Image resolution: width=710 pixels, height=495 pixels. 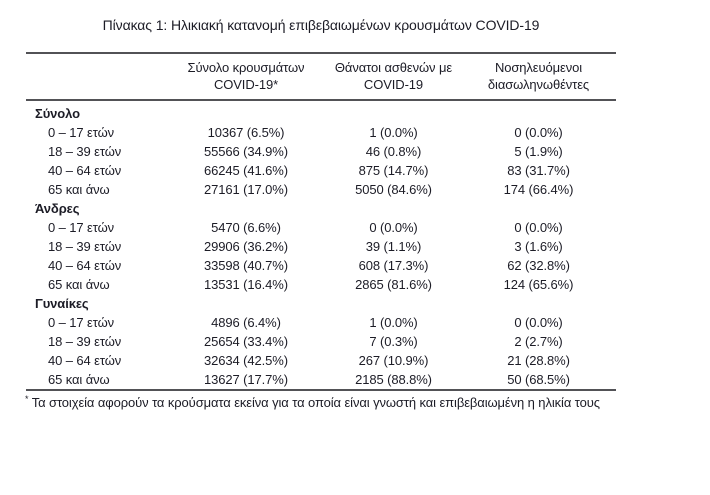 I want to click on footnote-marker: *, so click(x=27, y=399).